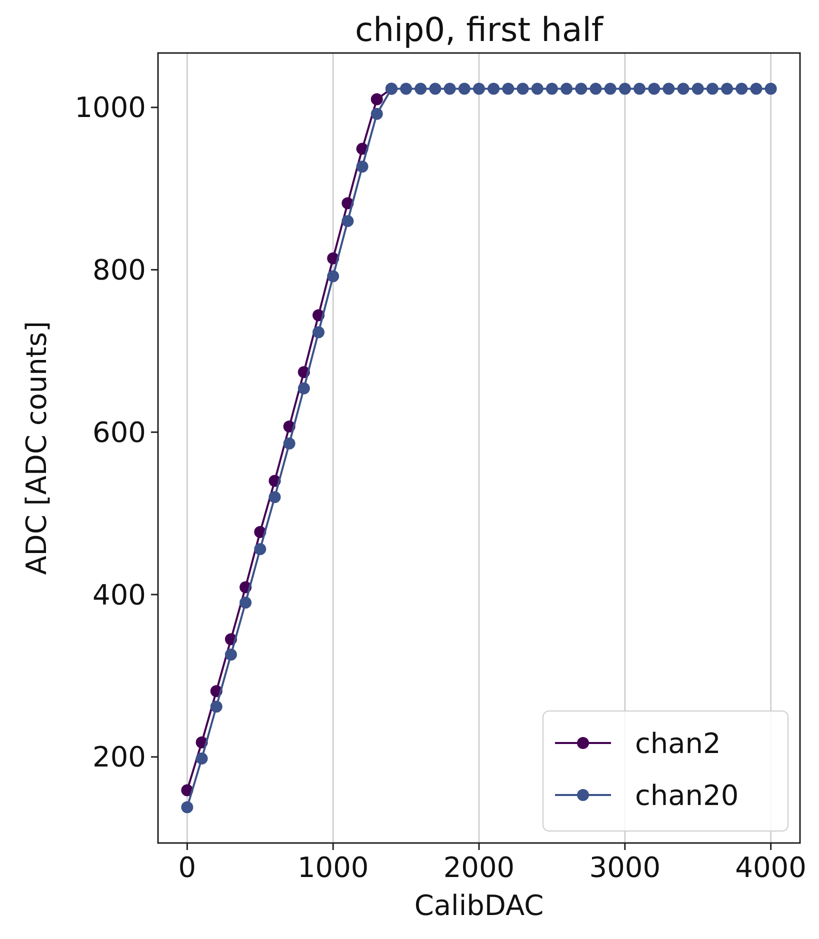 Image resolution: width=819 pixels, height=939 pixels. Describe the element at coordinates (770, 867) in the screenshot. I see `x-tick-label: 4000` at that location.